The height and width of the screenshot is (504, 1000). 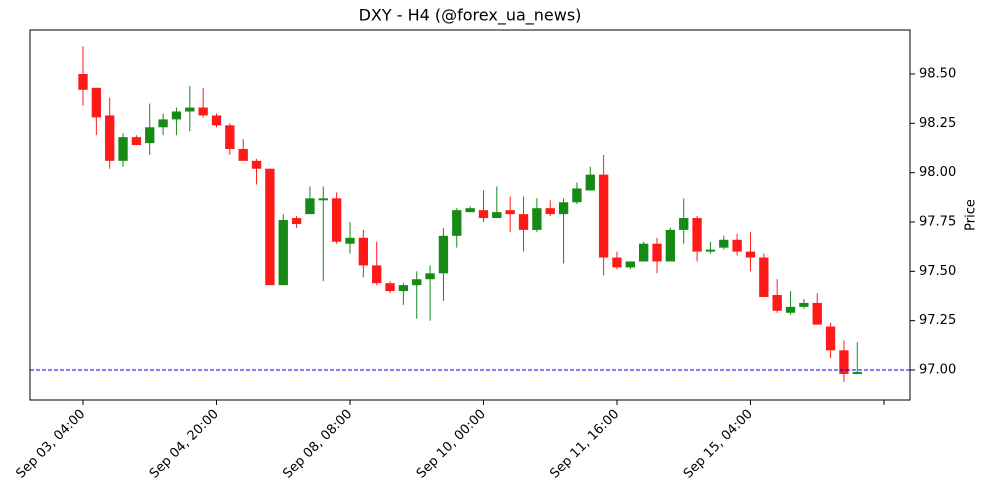 What do you see at coordinates (937, 370) in the screenshot?
I see `y-tick-label: 97.00` at bounding box center [937, 370].